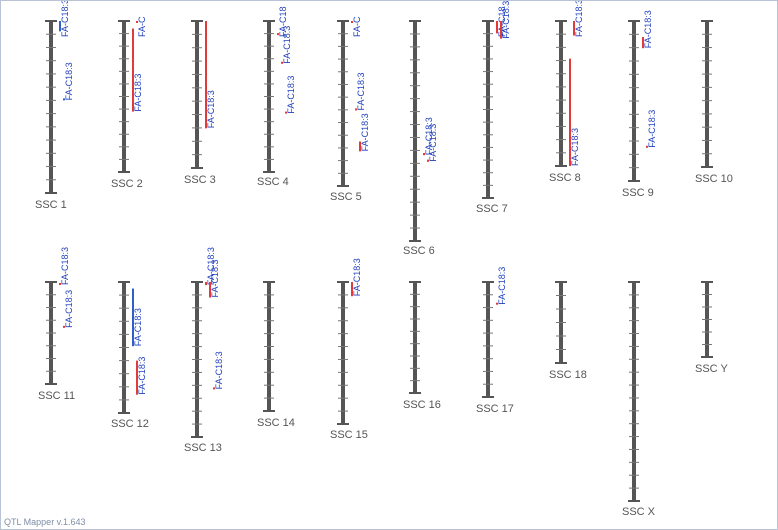  I want to click on chromosome-label: SSC X, so click(639, 512).